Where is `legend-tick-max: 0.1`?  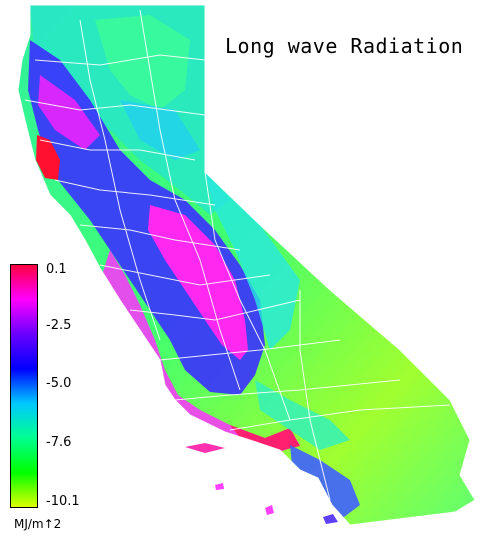 legend-tick-max: 0.1 is located at coordinates (56, 269).